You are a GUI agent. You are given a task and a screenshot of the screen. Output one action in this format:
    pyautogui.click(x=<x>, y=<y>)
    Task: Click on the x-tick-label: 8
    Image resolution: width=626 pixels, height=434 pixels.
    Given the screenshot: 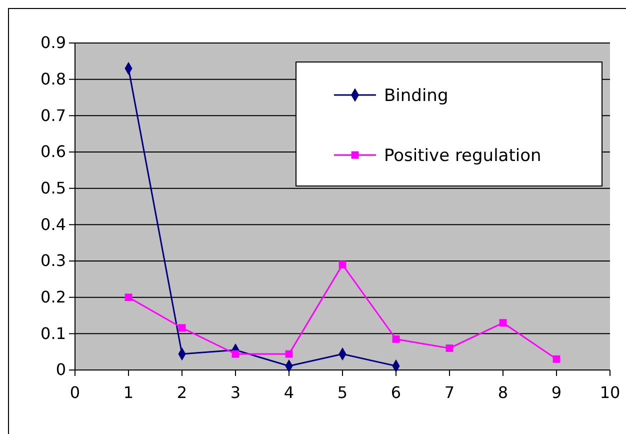 What is the action you would take?
    pyautogui.click(x=503, y=392)
    